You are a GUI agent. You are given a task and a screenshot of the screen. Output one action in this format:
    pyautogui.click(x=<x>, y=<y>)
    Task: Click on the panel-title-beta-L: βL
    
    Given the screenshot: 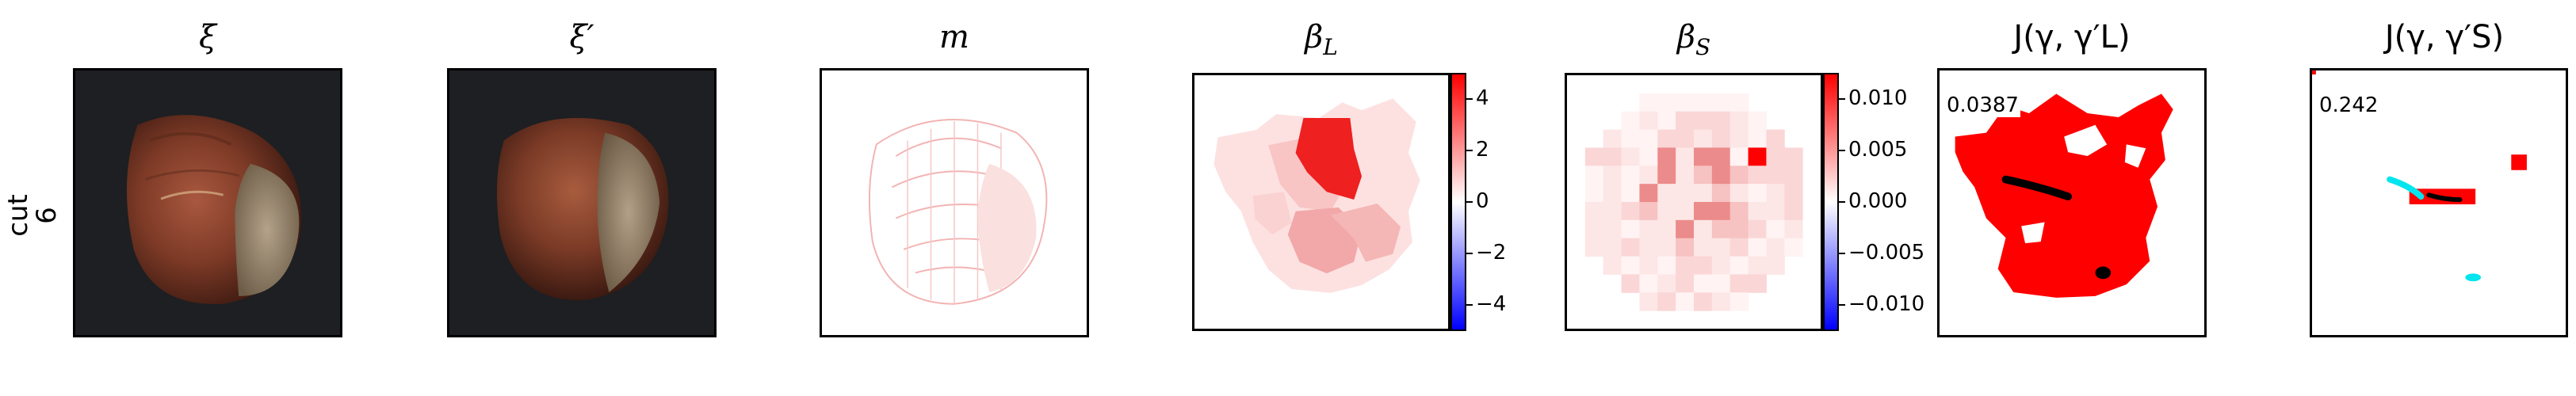 What is the action you would take?
    pyautogui.click(x=1321, y=39)
    